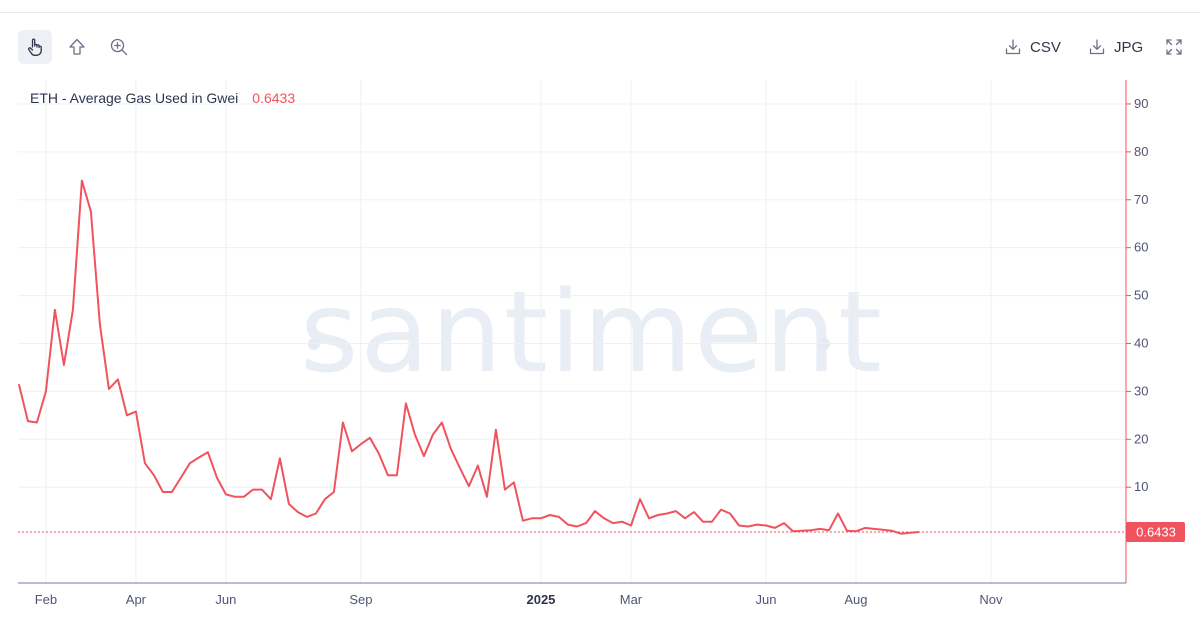  I want to click on y-tick-label: 50, so click(1141, 295).